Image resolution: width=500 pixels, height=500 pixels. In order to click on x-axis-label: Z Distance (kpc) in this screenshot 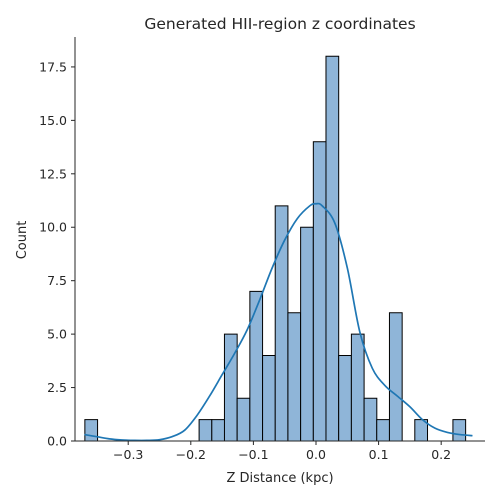, I will do `click(279, 478)`.